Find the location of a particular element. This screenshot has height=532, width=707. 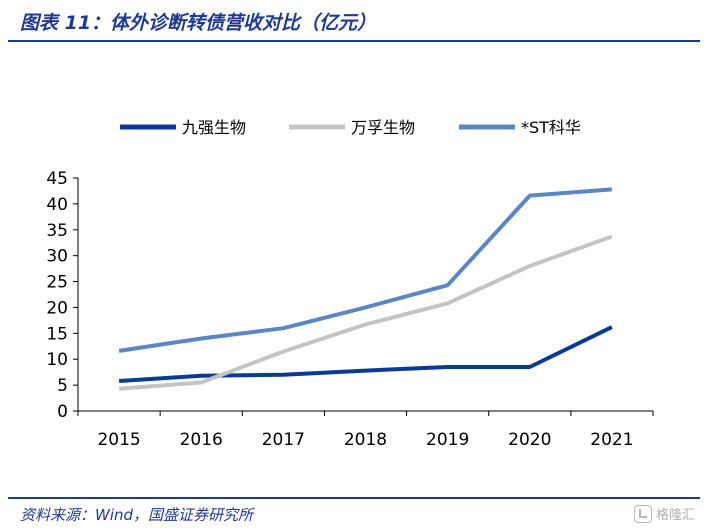

y-tick-label: 45 is located at coordinates (57, 179).